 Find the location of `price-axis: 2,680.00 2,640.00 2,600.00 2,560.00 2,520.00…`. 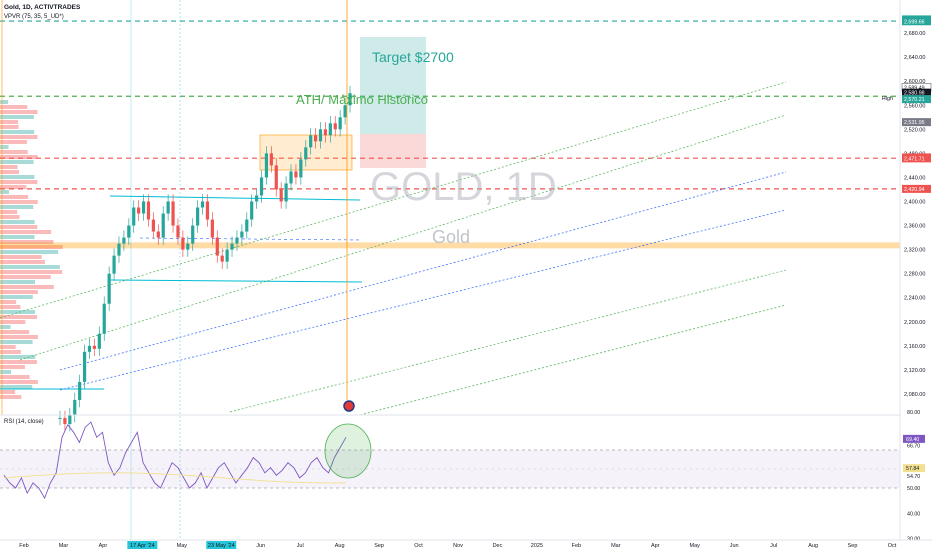

price-axis: 2,680.00 2,640.00 2,600.00 2,560.00 2,520.00… is located at coordinates (916, 206).